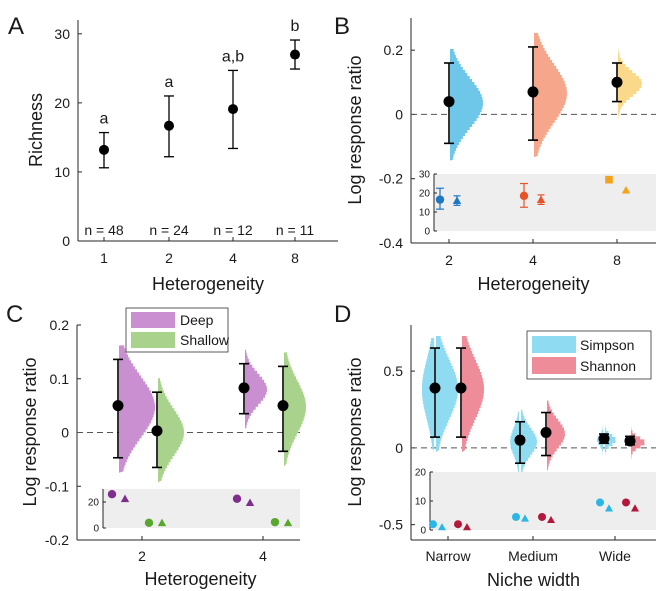  Describe the element at coordinates (425, 213) in the screenshot. I see `panel-b-inset-ytick-label: 10` at that location.